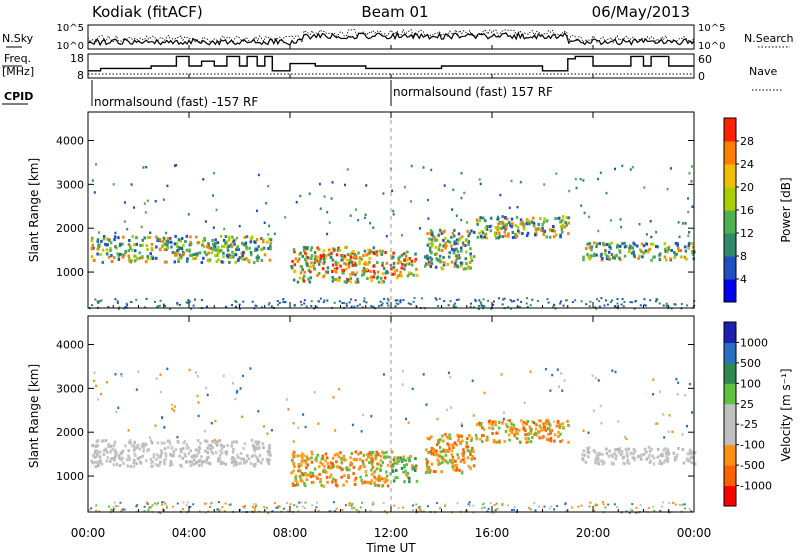 Image resolution: width=800 pixels, height=554 pixels. I want to click on nsearch-tick-bottom: 10^0, so click(711, 46).